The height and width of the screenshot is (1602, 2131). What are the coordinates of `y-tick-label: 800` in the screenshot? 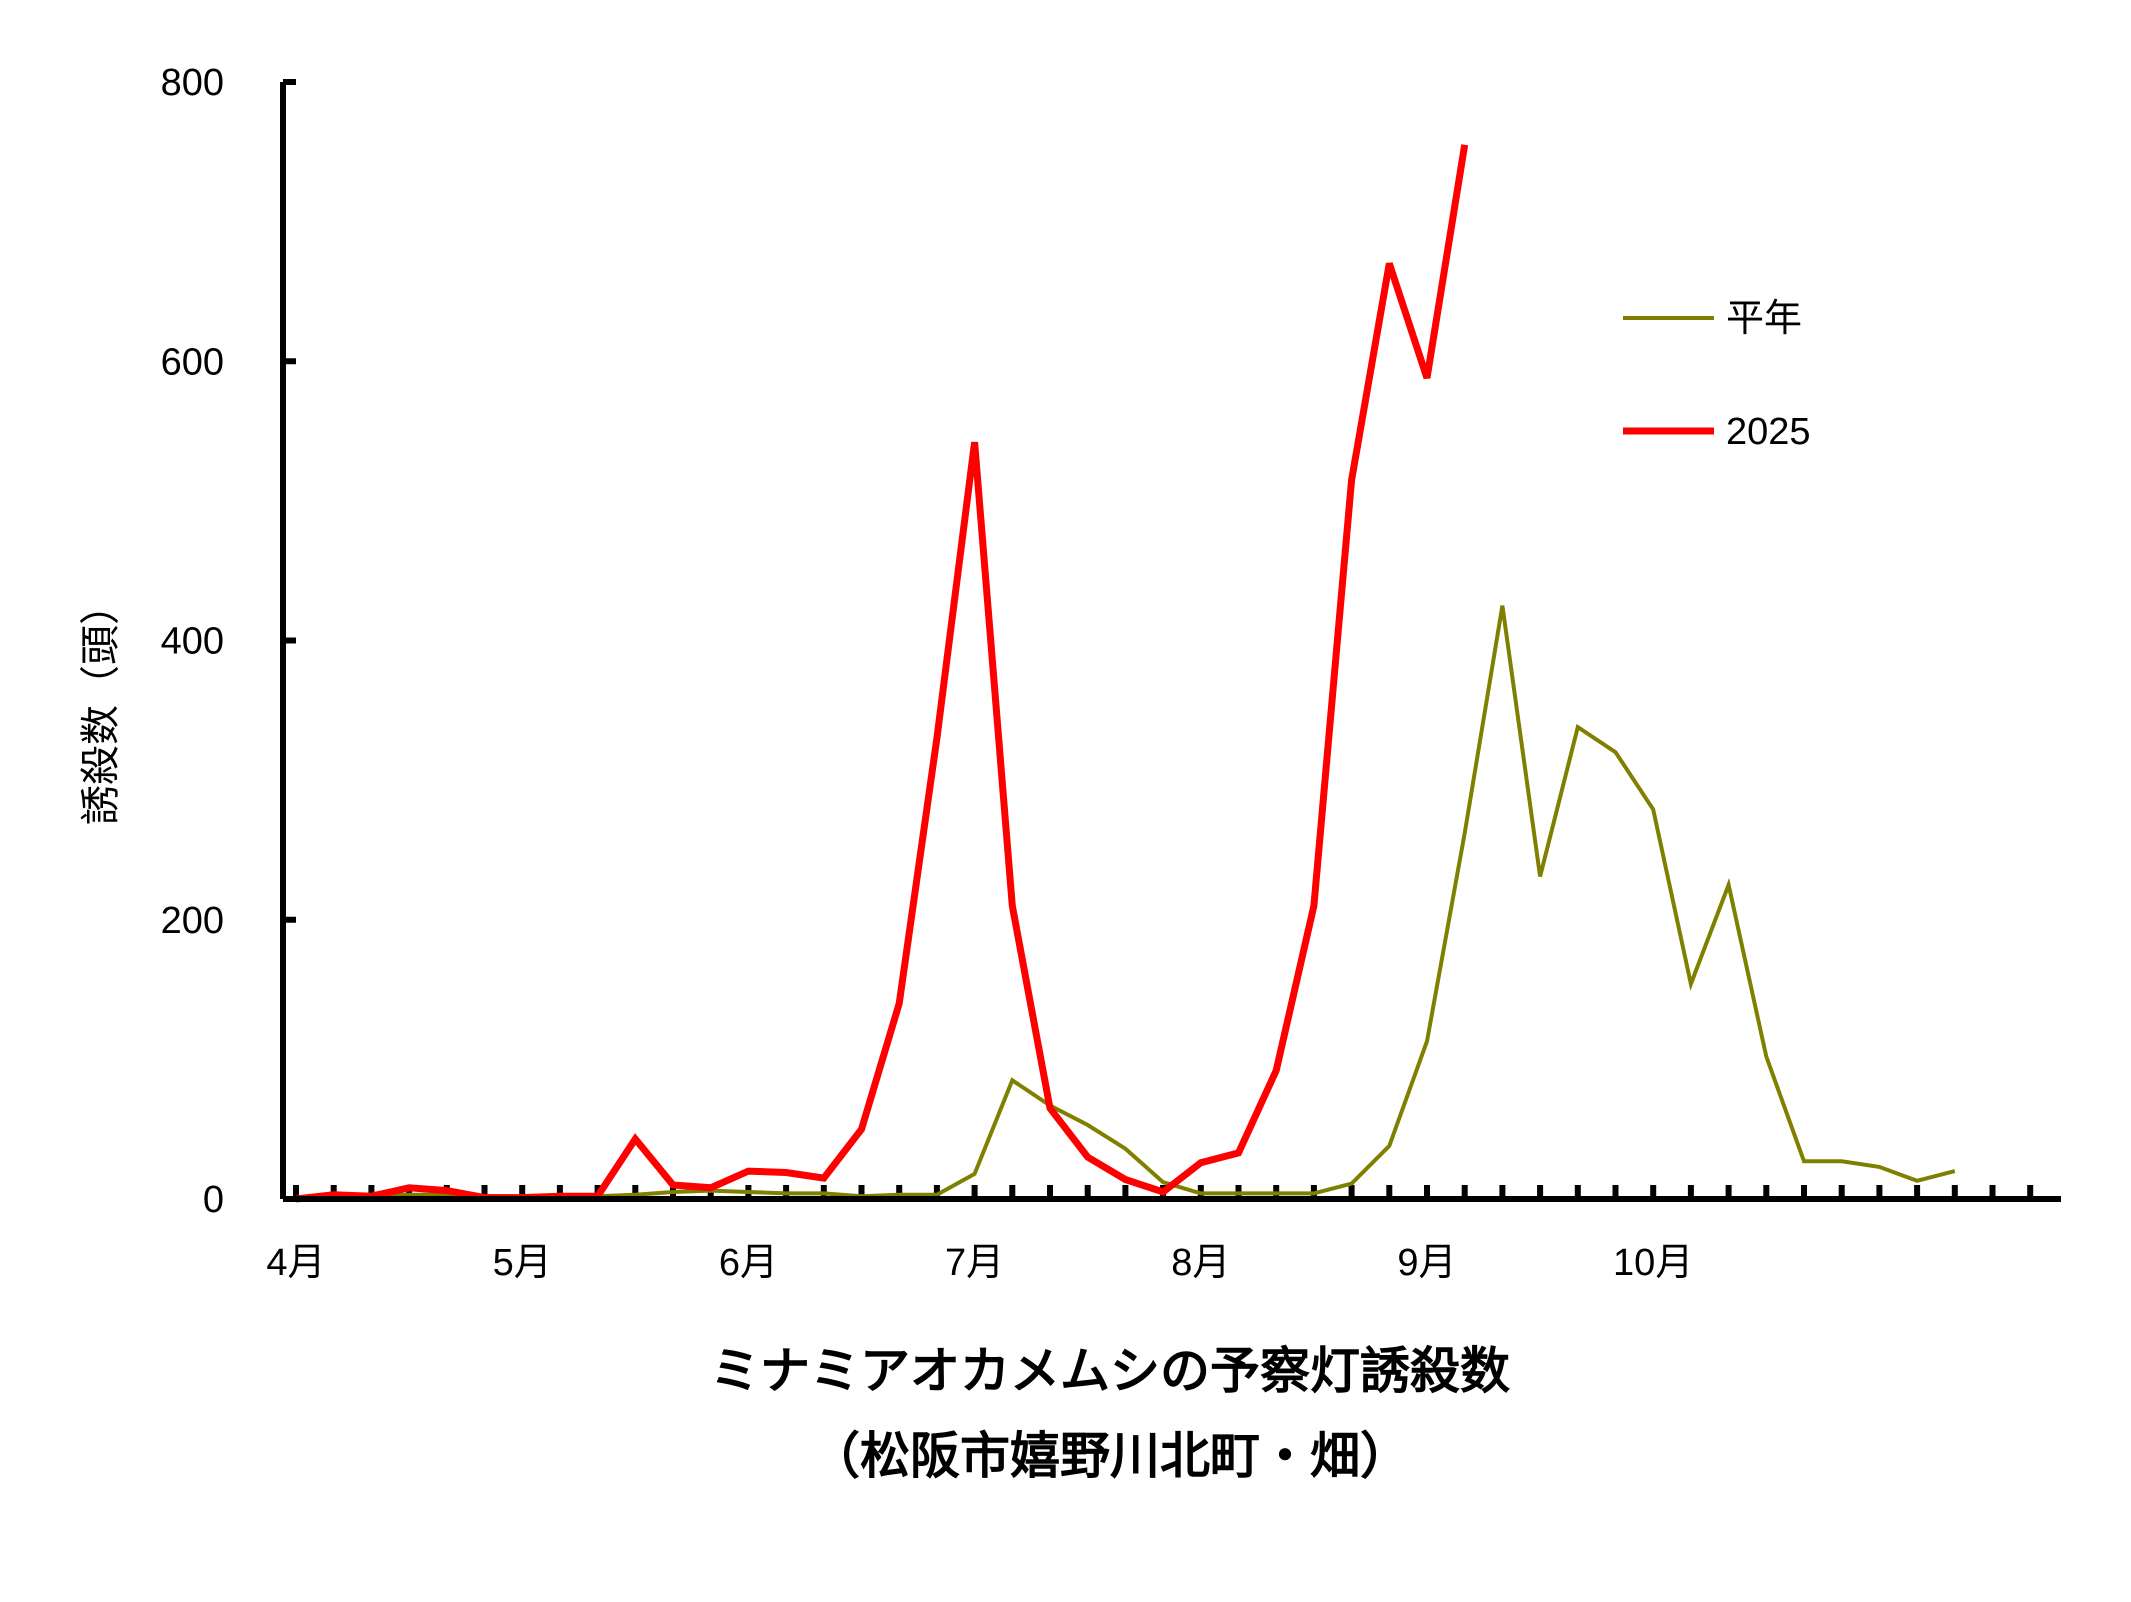 It's located at (192, 83).